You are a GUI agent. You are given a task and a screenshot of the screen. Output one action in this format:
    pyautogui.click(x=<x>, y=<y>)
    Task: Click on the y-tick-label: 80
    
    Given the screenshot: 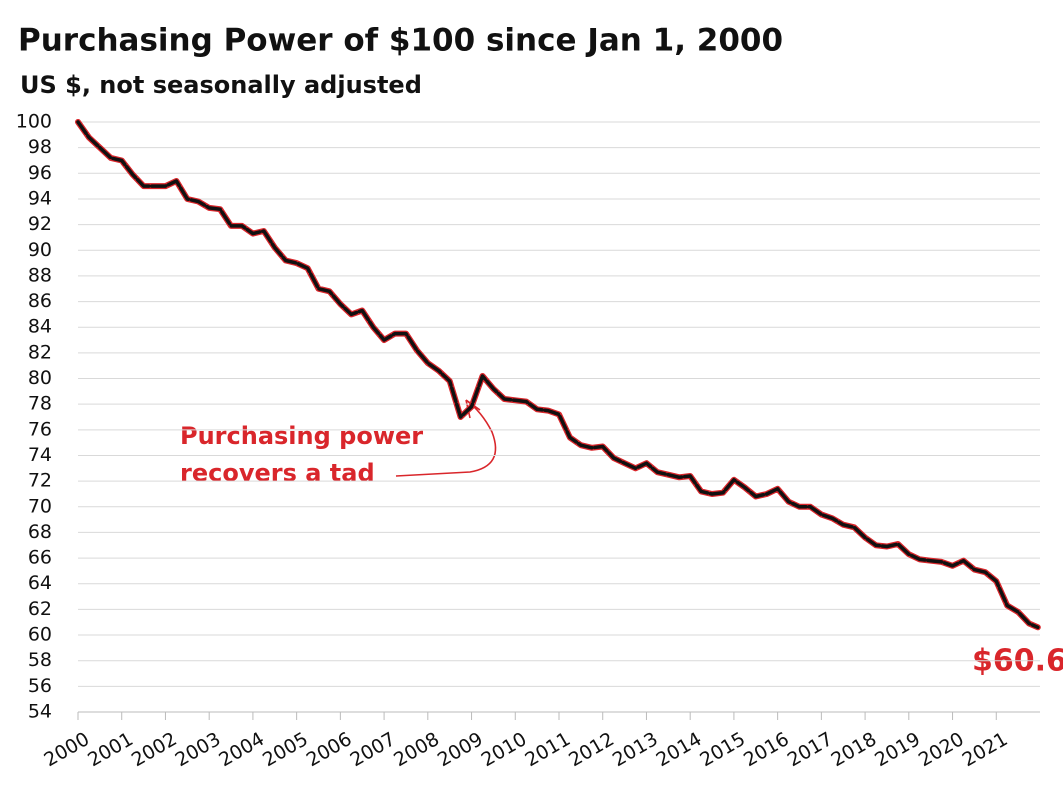 What is the action you would take?
    pyautogui.click(x=40, y=378)
    